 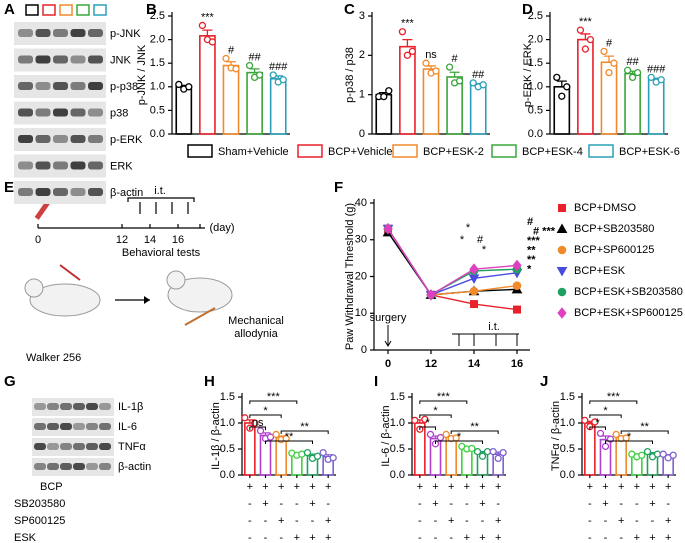 I want to click on y-tick-label: 2, so click(x=362, y=55).